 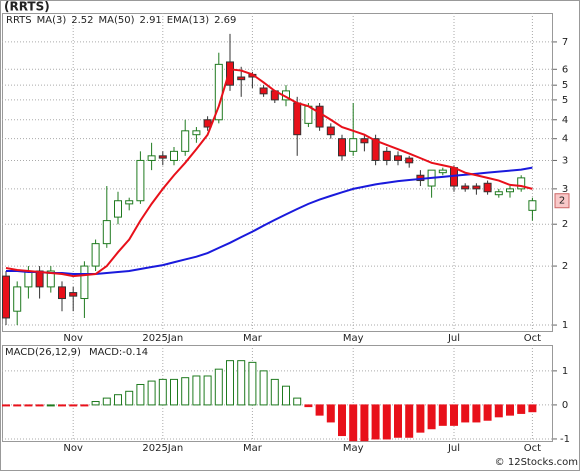 I want to click on last-price-box, so click(x=562, y=201).